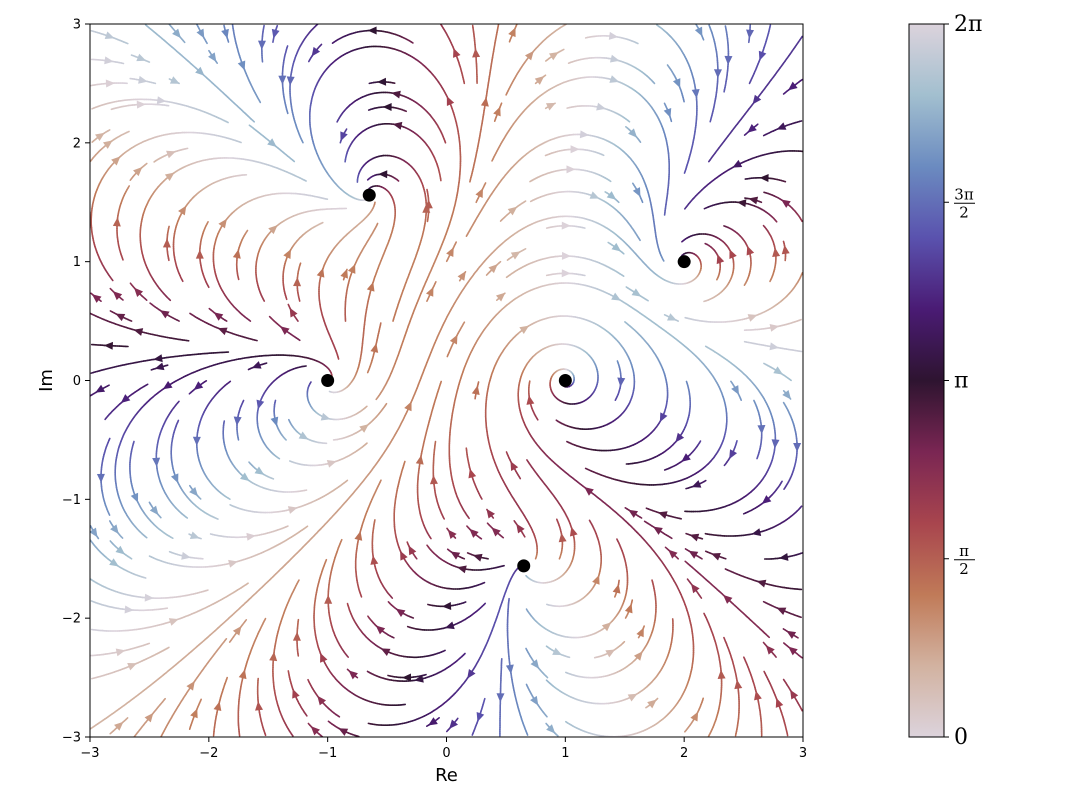 The image size is (1080, 800). I want to click on critical-point-marker, so click(369, 195).